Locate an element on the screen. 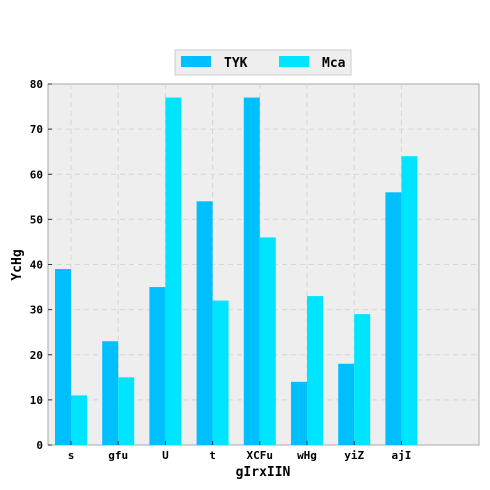  legend: TYK Mca is located at coordinates (263, 62).